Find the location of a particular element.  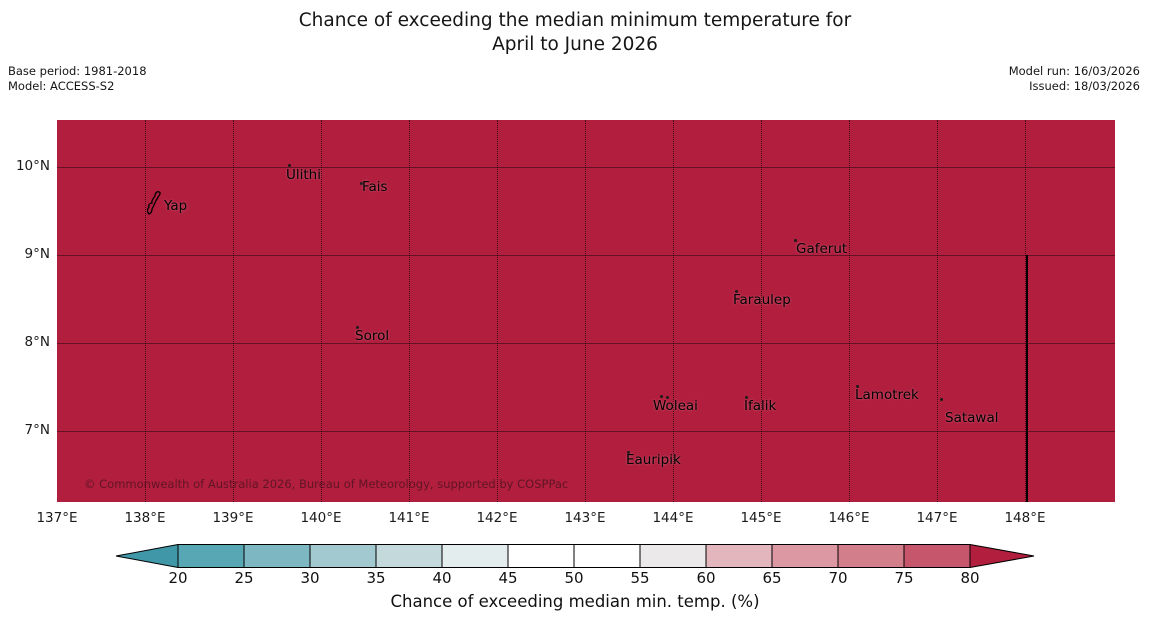

gridline-lat-9n is located at coordinates (586, 255).